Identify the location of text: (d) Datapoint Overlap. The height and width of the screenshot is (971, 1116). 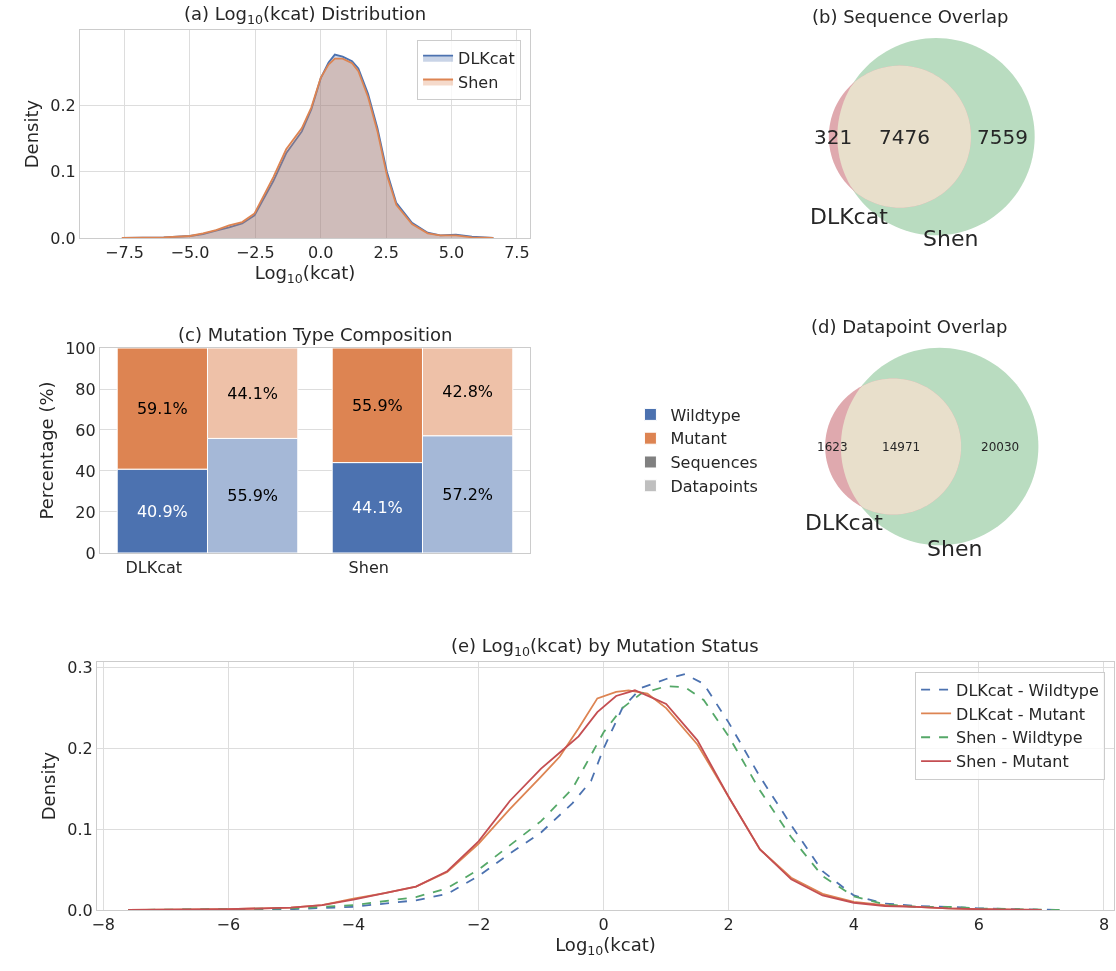
(909, 326).